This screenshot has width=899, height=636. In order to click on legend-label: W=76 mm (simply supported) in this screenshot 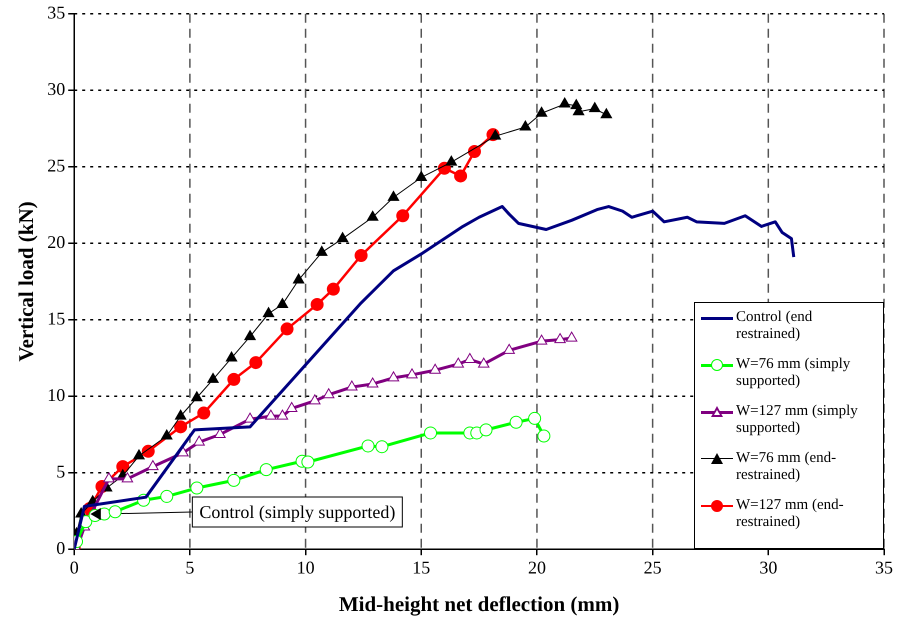, I will do `click(794, 373)`.